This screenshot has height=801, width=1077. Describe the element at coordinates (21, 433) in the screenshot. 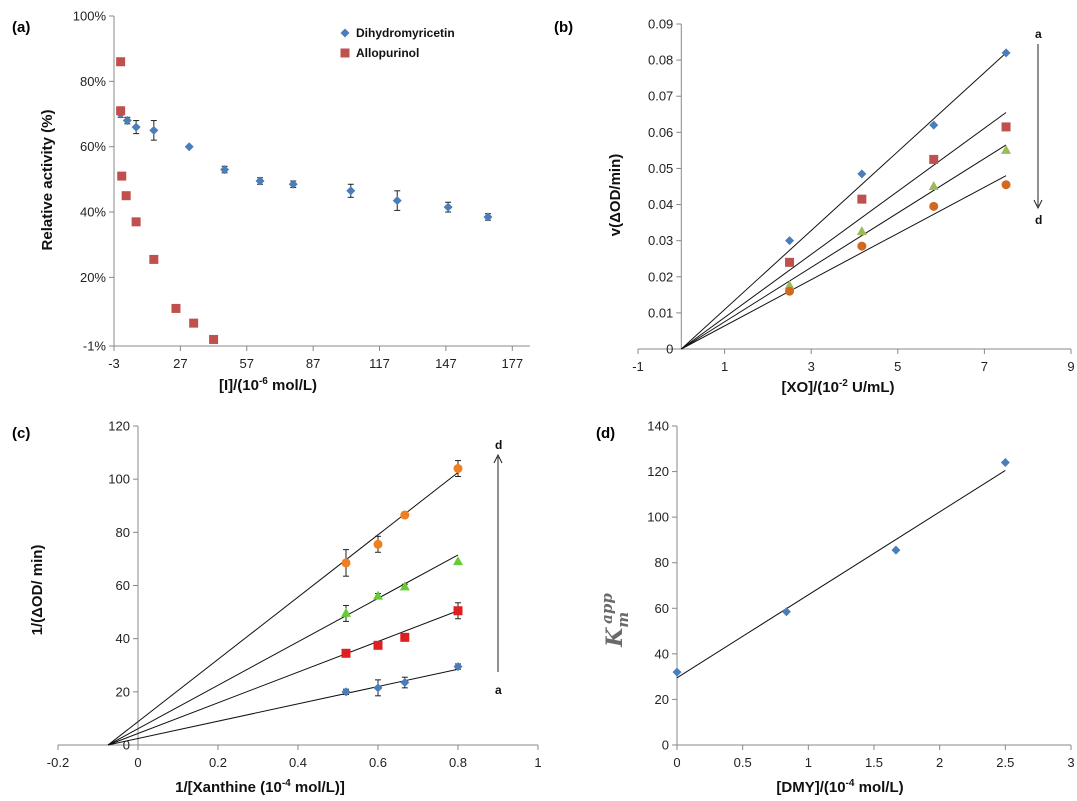

I see `panel-label-c: (c)` at that location.